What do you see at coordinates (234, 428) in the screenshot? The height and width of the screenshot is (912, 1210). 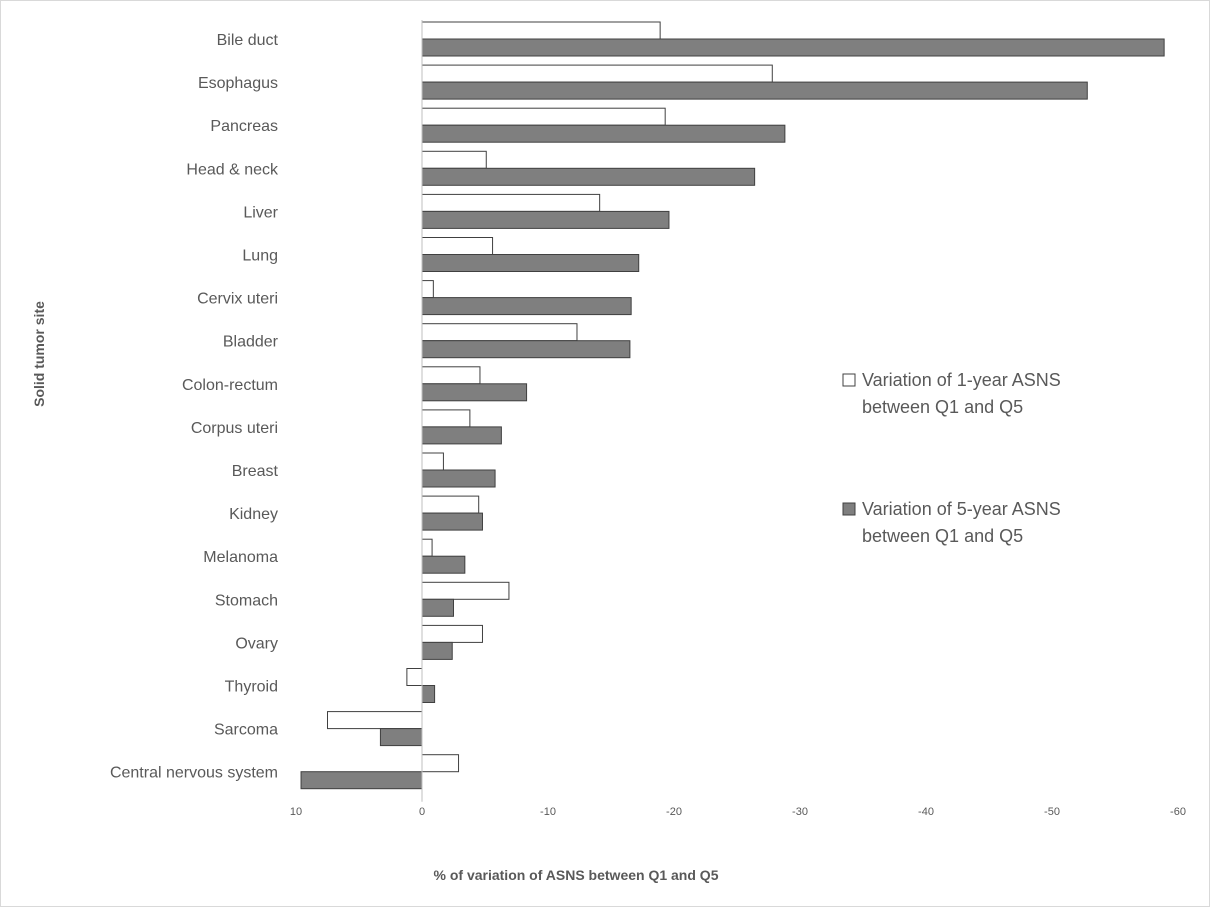 I see `category-label: Corpus uteri` at bounding box center [234, 428].